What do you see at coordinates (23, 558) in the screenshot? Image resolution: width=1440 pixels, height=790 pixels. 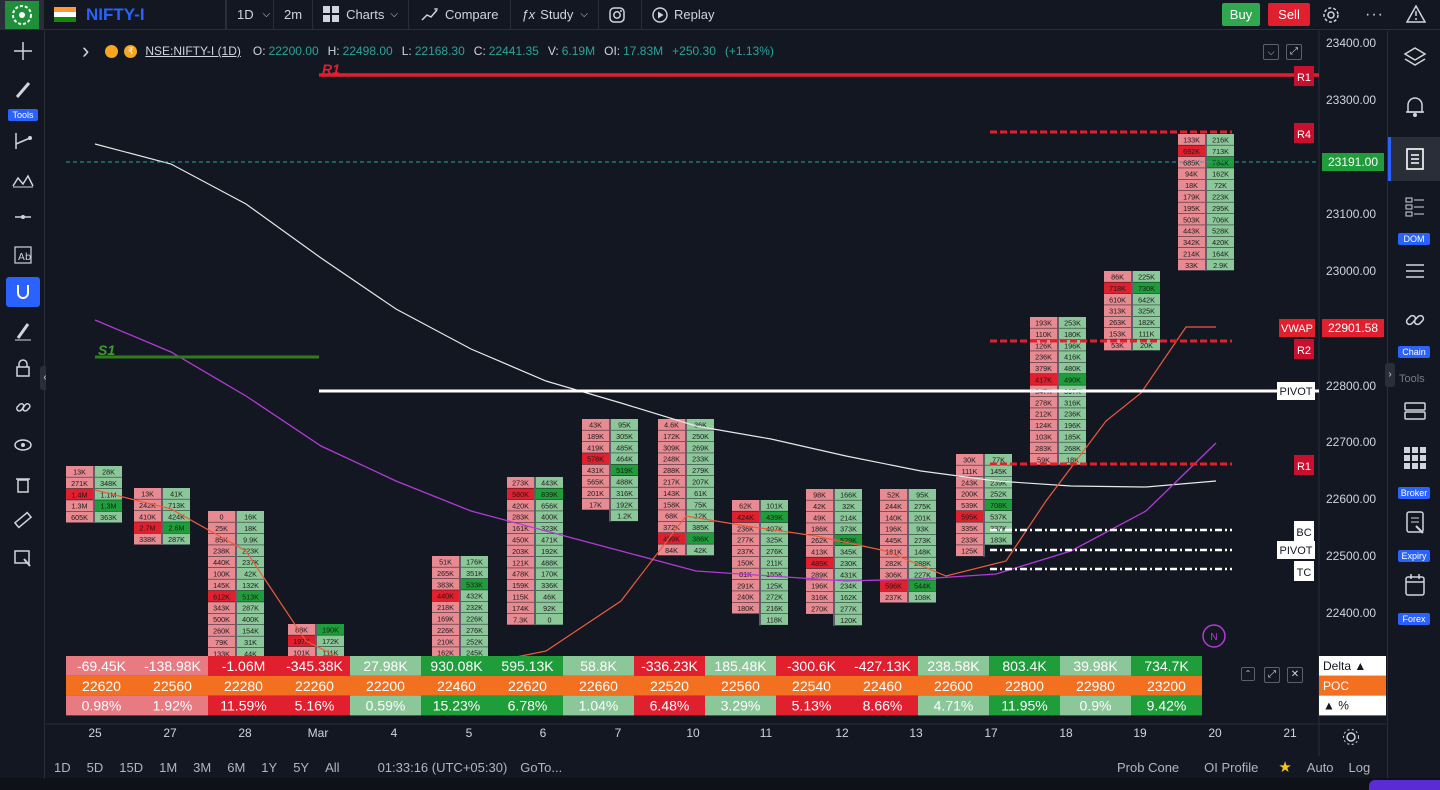 I see `zoom-icon` at bounding box center [23, 558].